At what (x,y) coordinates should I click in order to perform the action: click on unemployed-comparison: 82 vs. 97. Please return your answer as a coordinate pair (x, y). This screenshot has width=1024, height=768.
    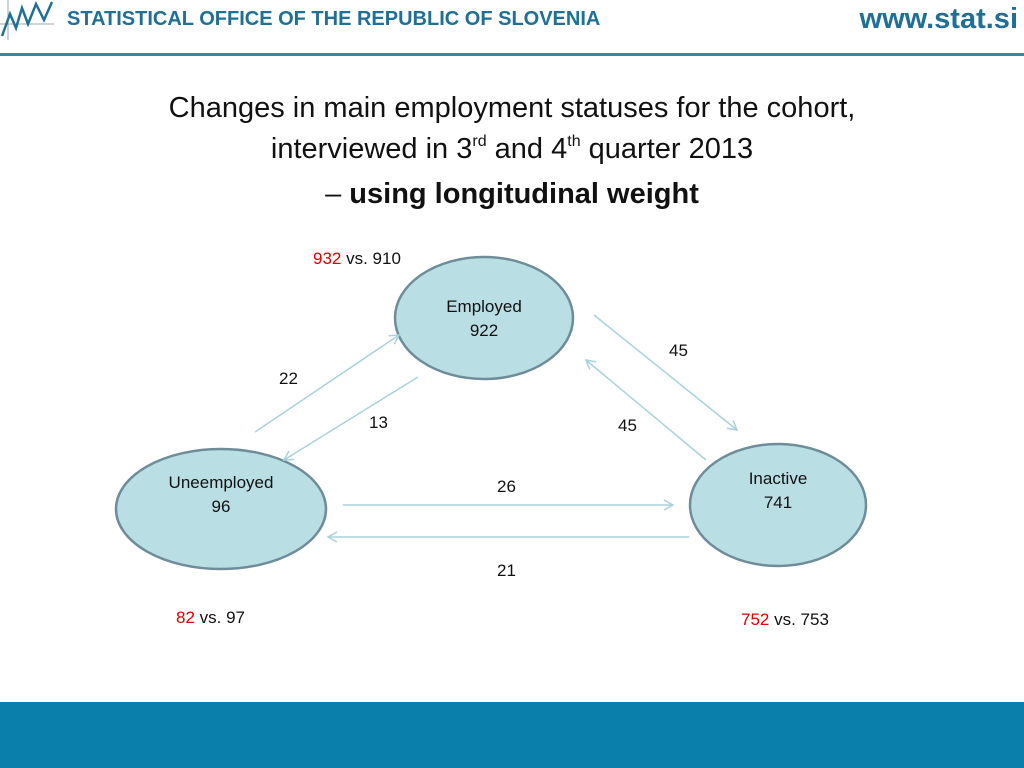
    Looking at the image, I should click on (210, 618).